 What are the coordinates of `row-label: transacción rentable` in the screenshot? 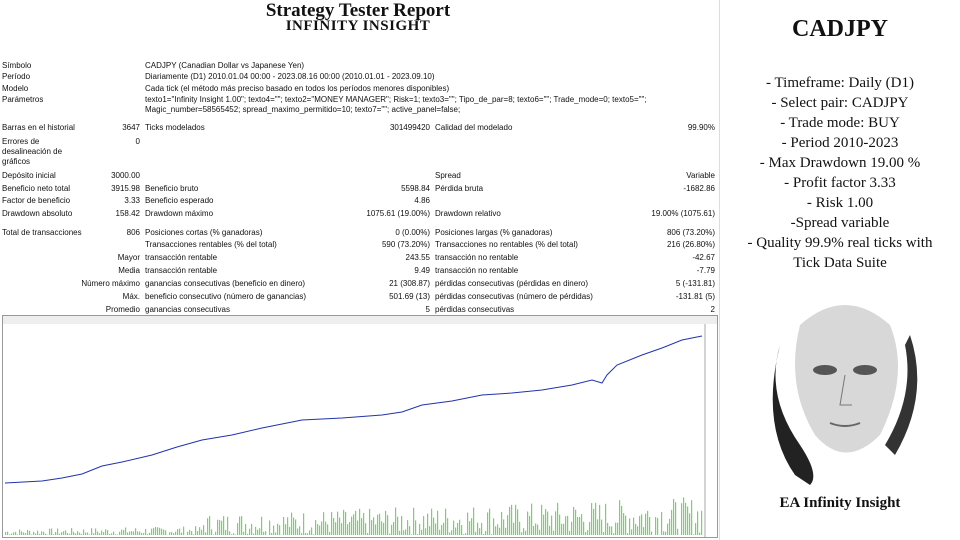 It's located at (181, 270).